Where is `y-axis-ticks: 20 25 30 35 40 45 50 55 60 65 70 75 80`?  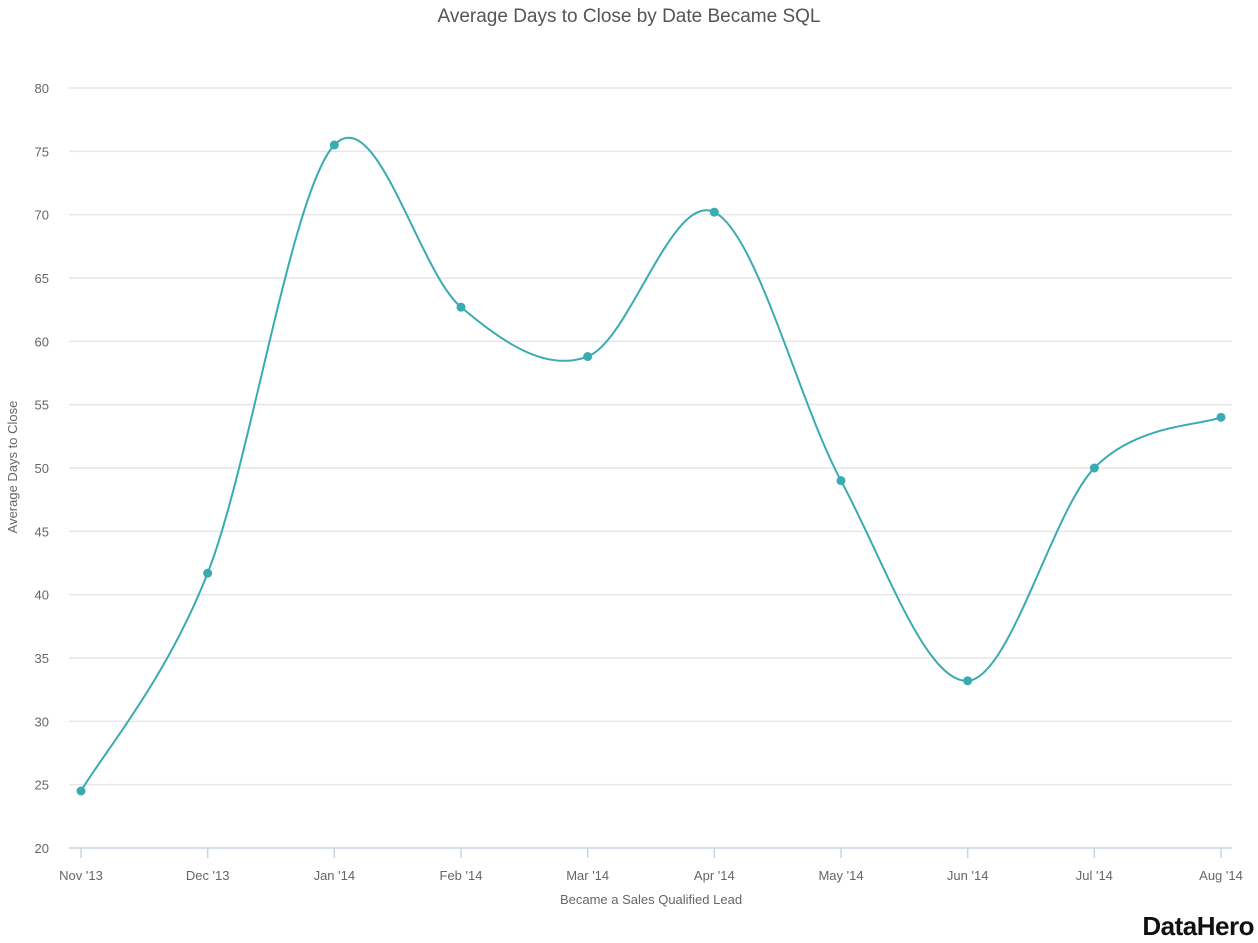
y-axis-ticks: 20 25 30 35 40 45 50 55 60 65 70 75 80 is located at coordinates (42, 468).